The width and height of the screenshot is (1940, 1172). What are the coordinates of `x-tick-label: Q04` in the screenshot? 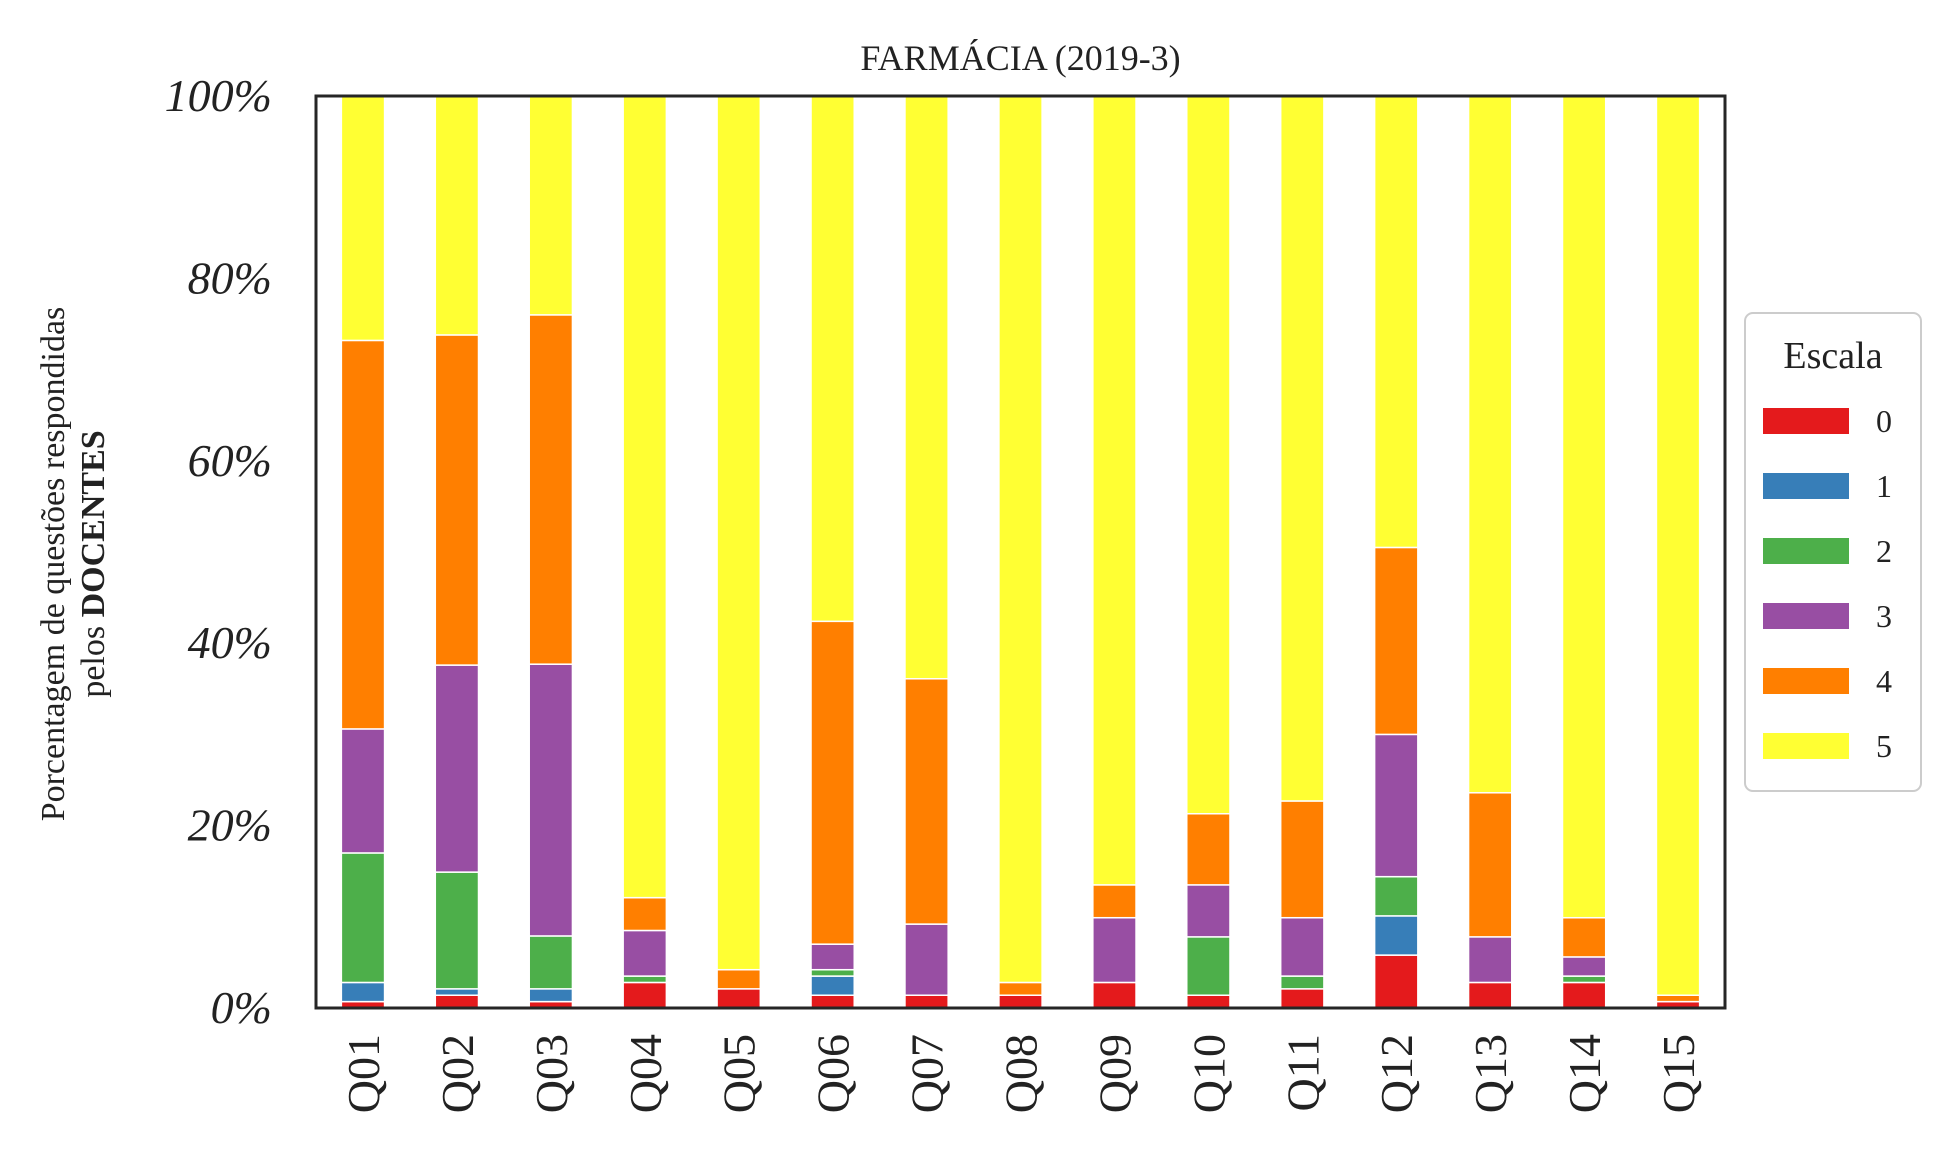 It's located at (645, 1073).